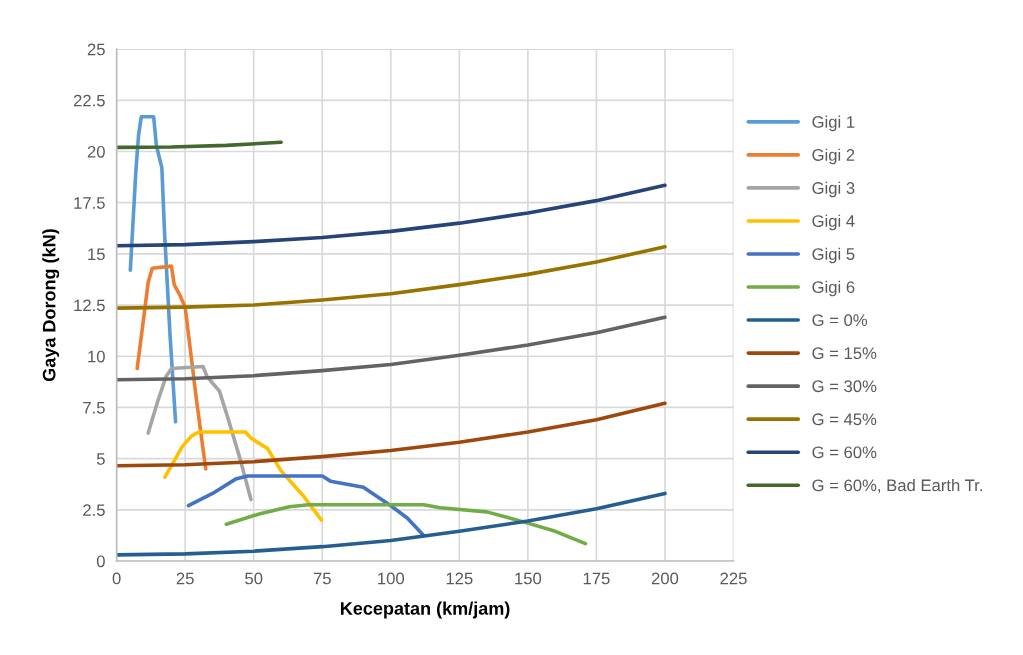 The width and height of the screenshot is (1023, 655). Describe the element at coordinates (96, 254) in the screenshot. I see `y-tick-label: 15` at that location.